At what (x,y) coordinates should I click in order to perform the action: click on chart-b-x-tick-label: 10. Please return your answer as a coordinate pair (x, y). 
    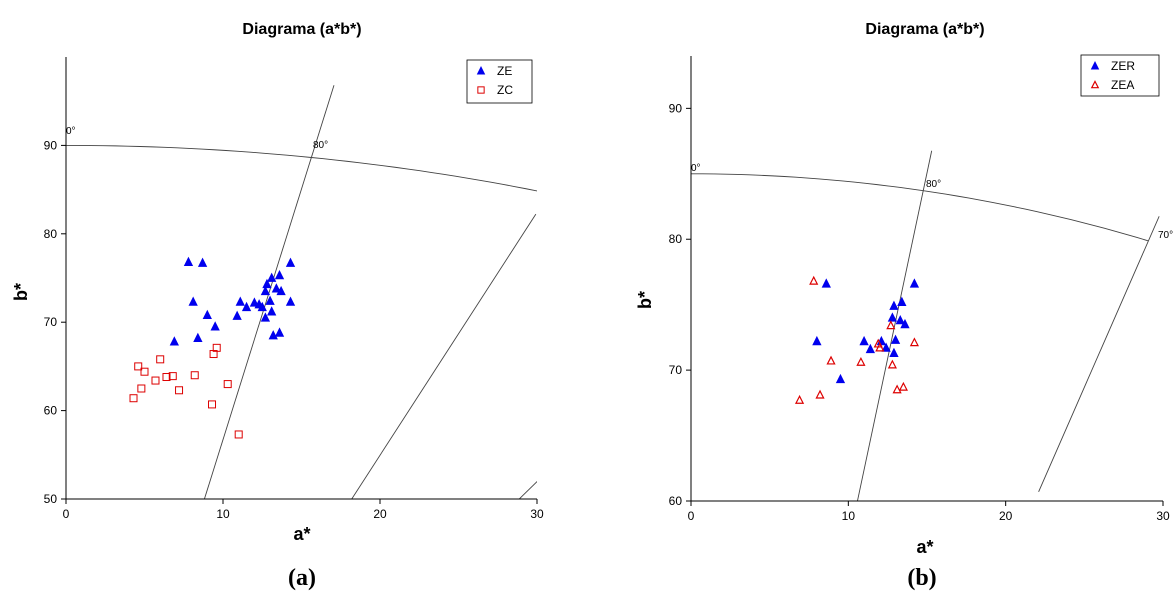
    Looking at the image, I should click on (849, 516).